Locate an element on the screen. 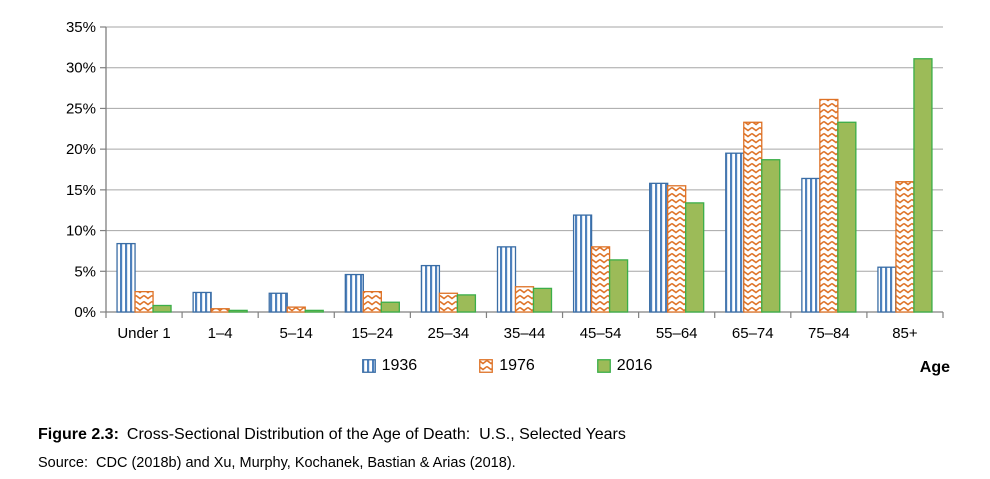 This screenshot has height=479, width=990. bar-1936-65–74 is located at coordinates (735, 232).